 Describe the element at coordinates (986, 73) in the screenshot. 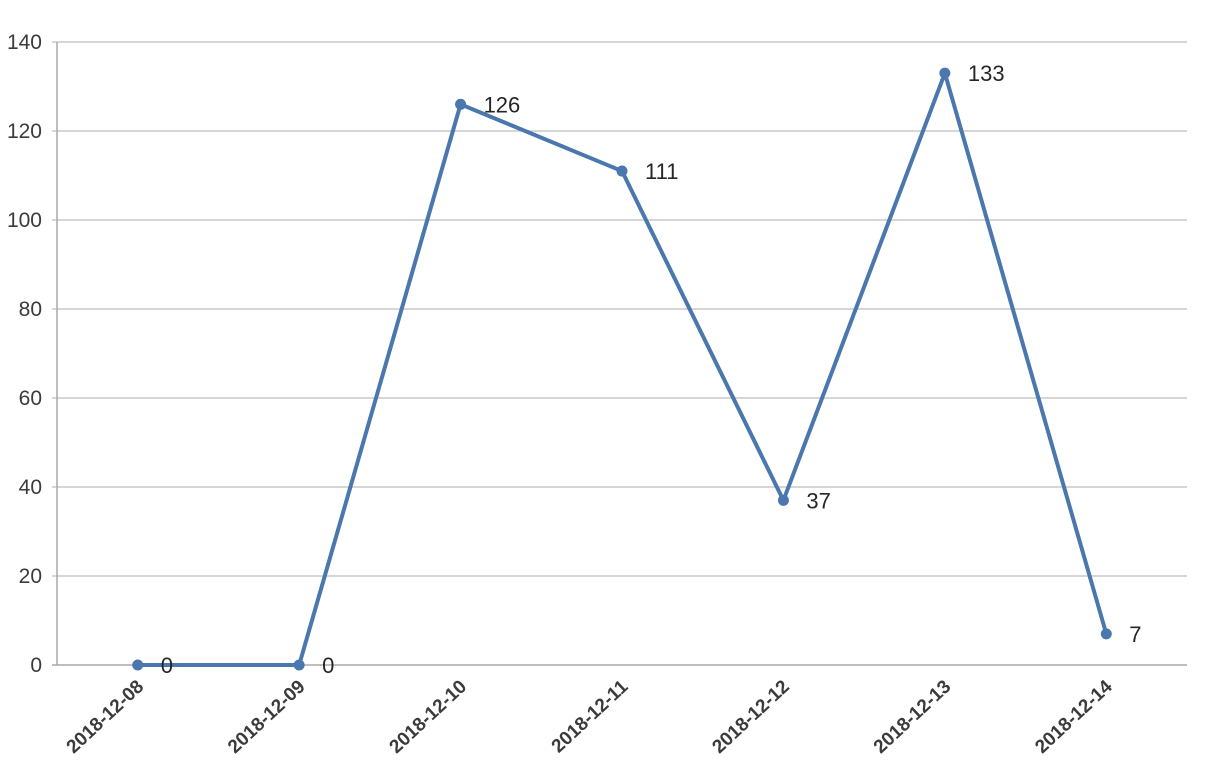

I see `data-point-label: 133` at that location.